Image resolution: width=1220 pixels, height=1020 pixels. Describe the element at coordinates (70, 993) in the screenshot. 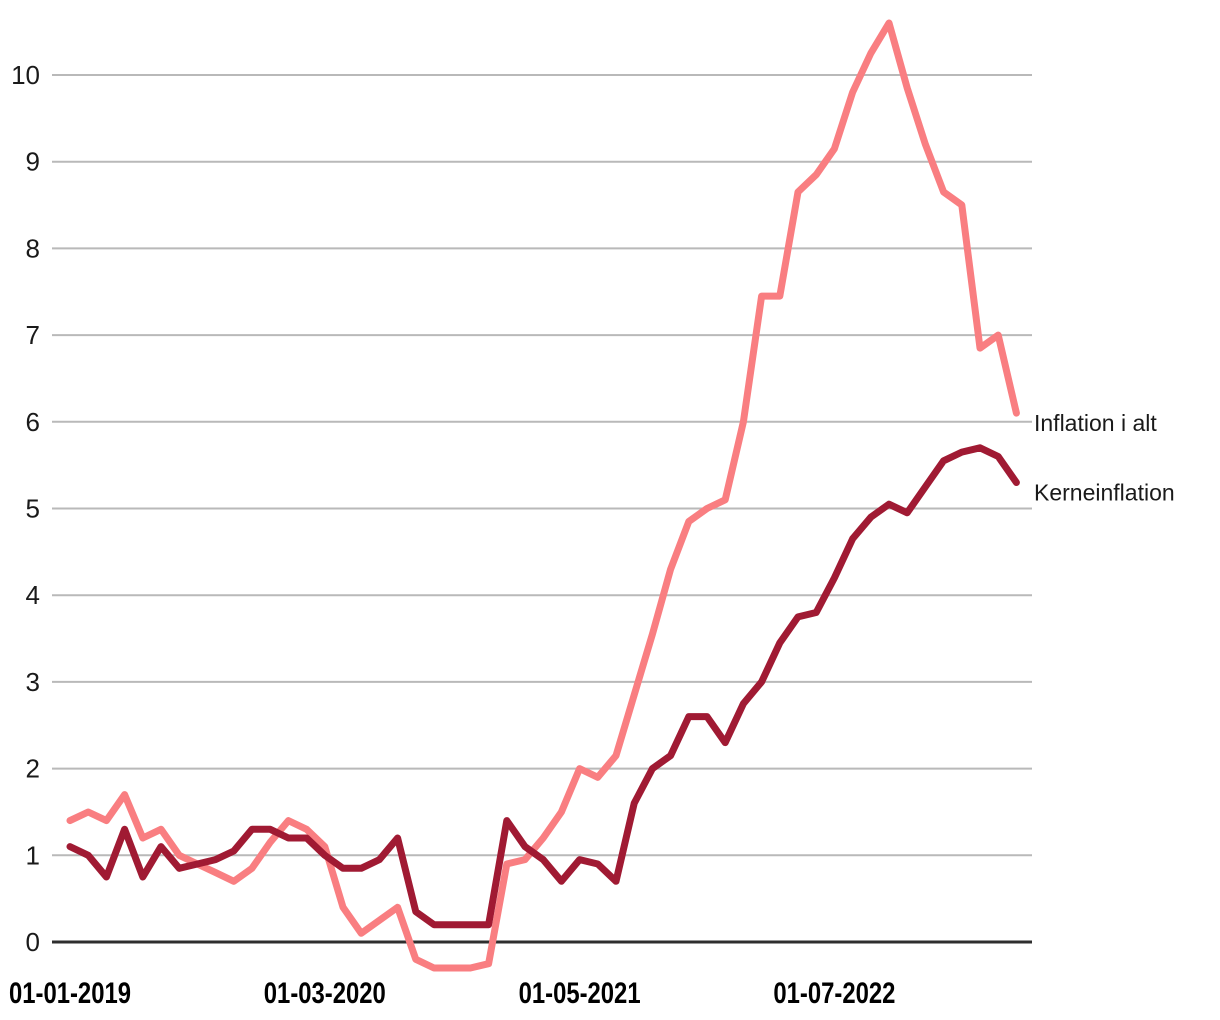

I see `x-tick-label-01-01-2019: 01-01-2019` at that location.